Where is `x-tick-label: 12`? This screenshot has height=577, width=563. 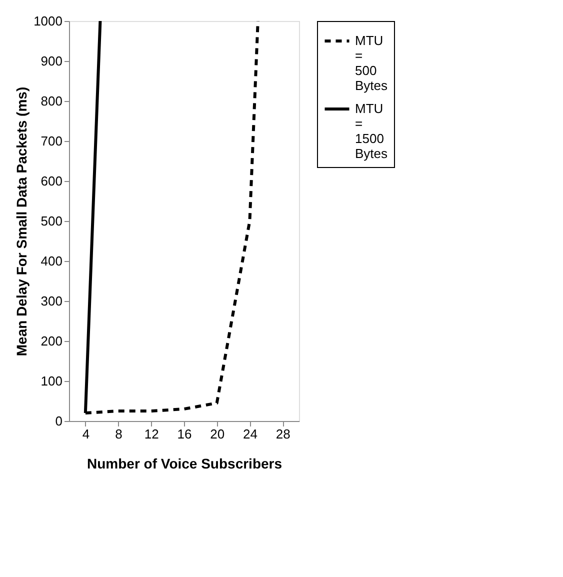 x-tick-label: 12 is located at coordinates (151, 434).